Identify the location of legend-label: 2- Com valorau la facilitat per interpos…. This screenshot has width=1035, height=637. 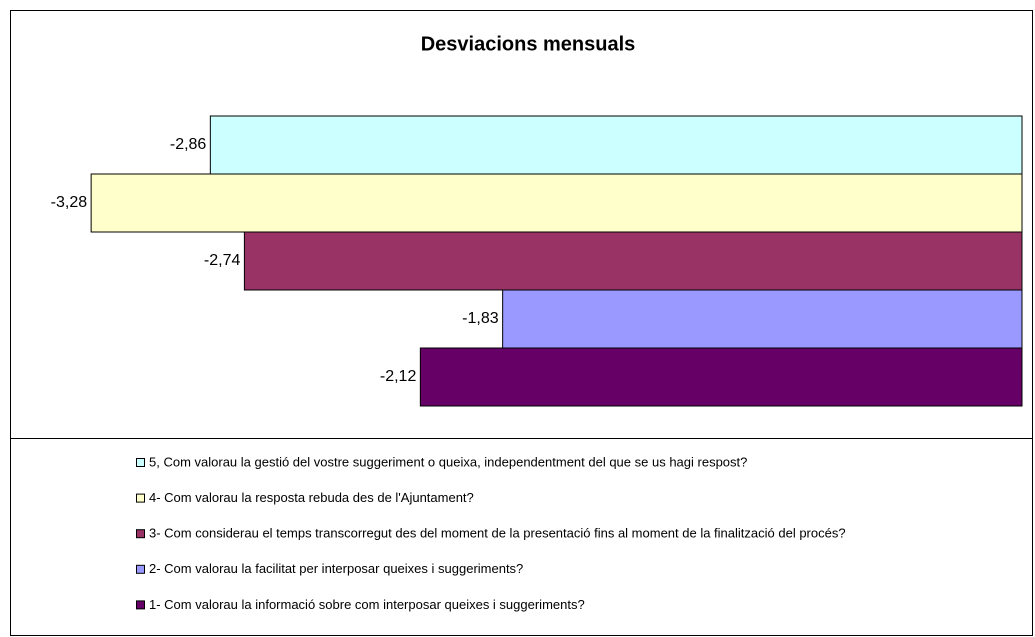
(336, 568).